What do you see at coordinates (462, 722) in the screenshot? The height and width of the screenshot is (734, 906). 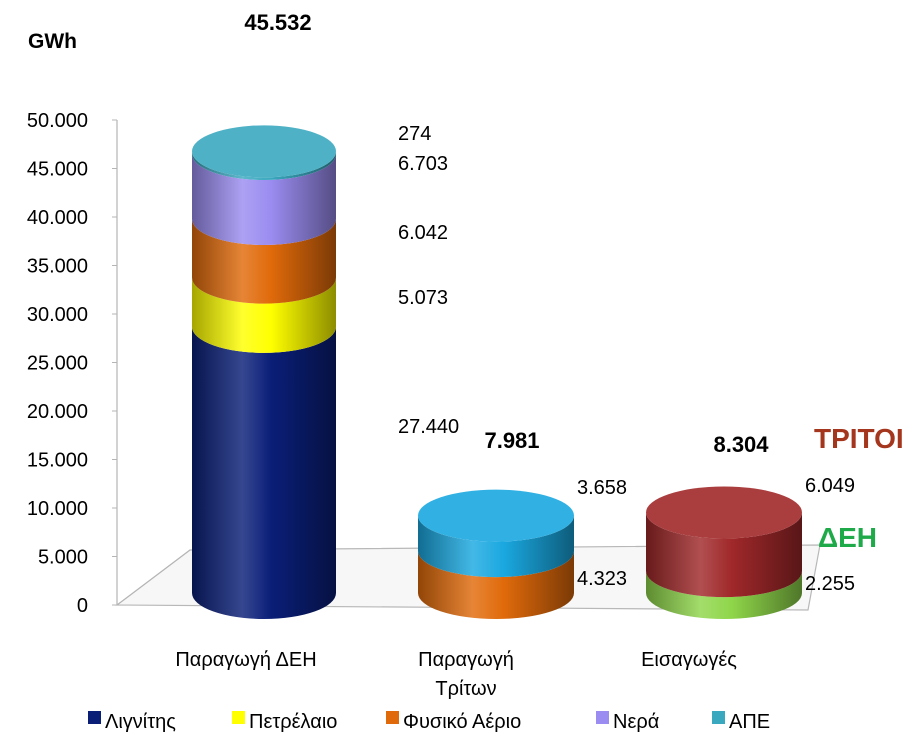 I see `legend-label: Φυσικό Αέριο` at bounding box center [462, 722].